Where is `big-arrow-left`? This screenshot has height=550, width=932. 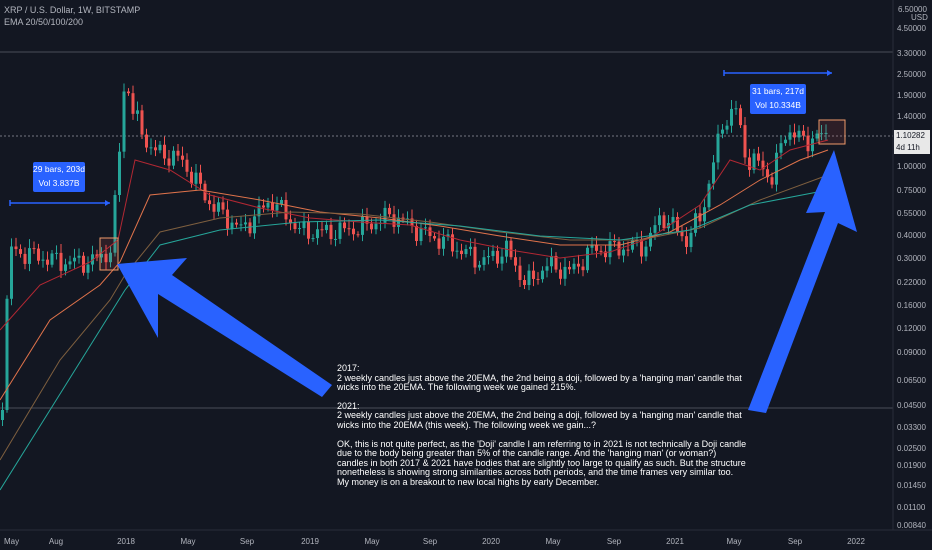 big-arrow-left is located at coordinates (224, 327).